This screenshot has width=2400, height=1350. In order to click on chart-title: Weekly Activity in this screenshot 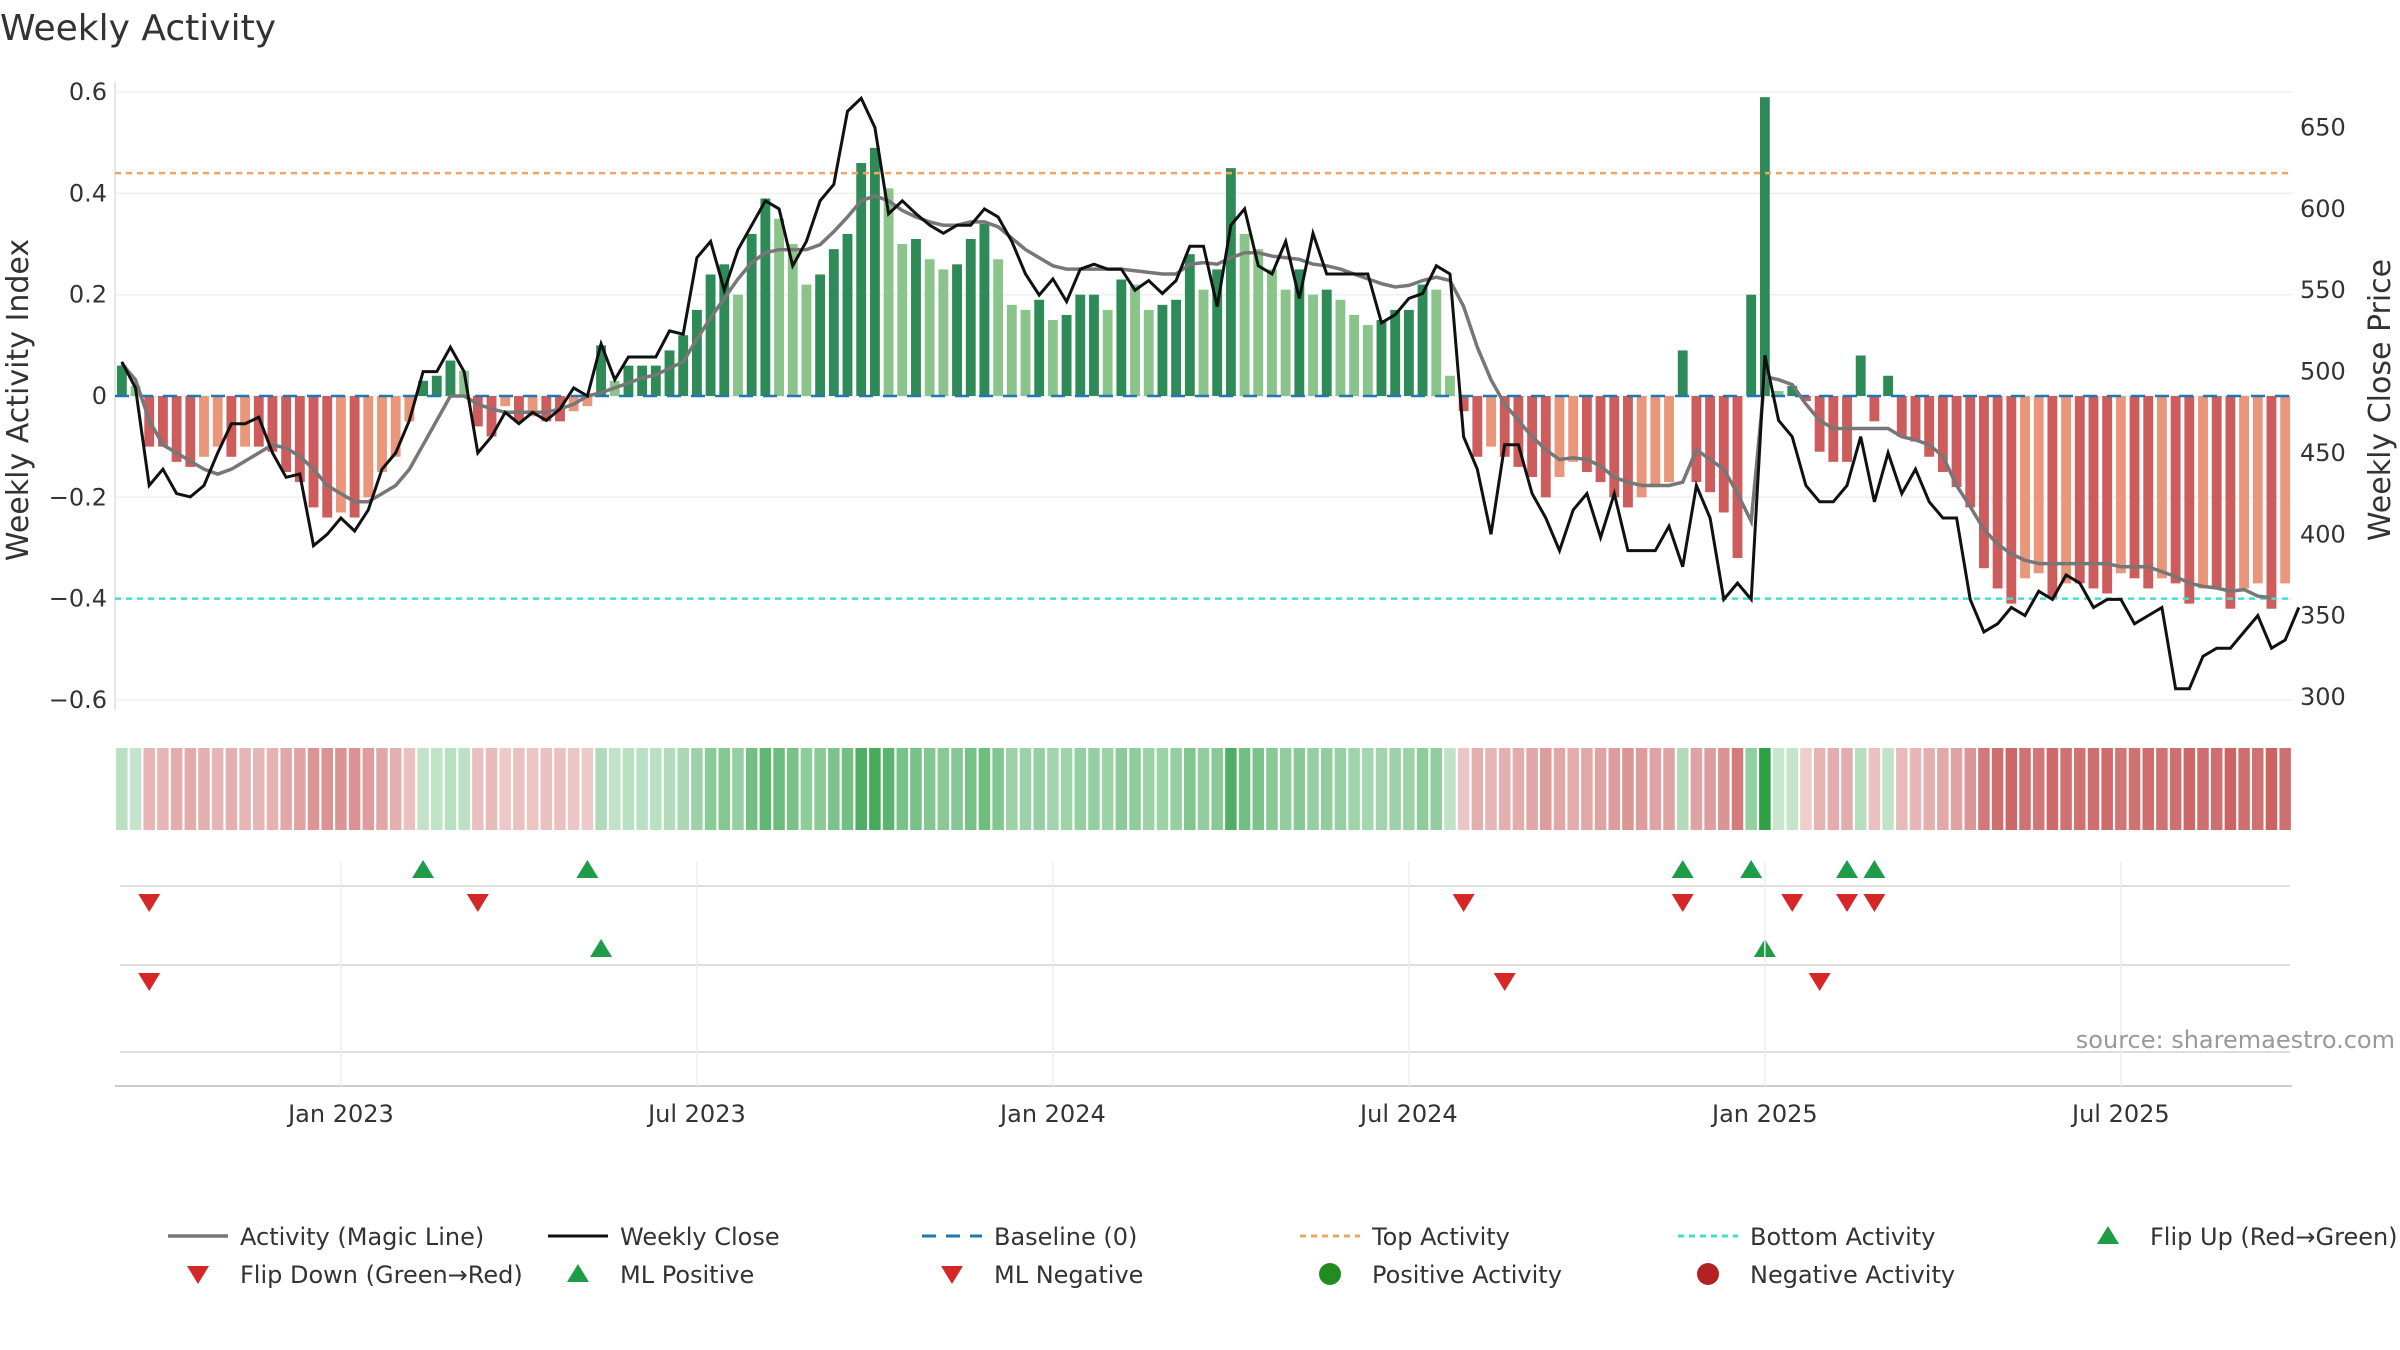, I will do `click(138, 28)`.